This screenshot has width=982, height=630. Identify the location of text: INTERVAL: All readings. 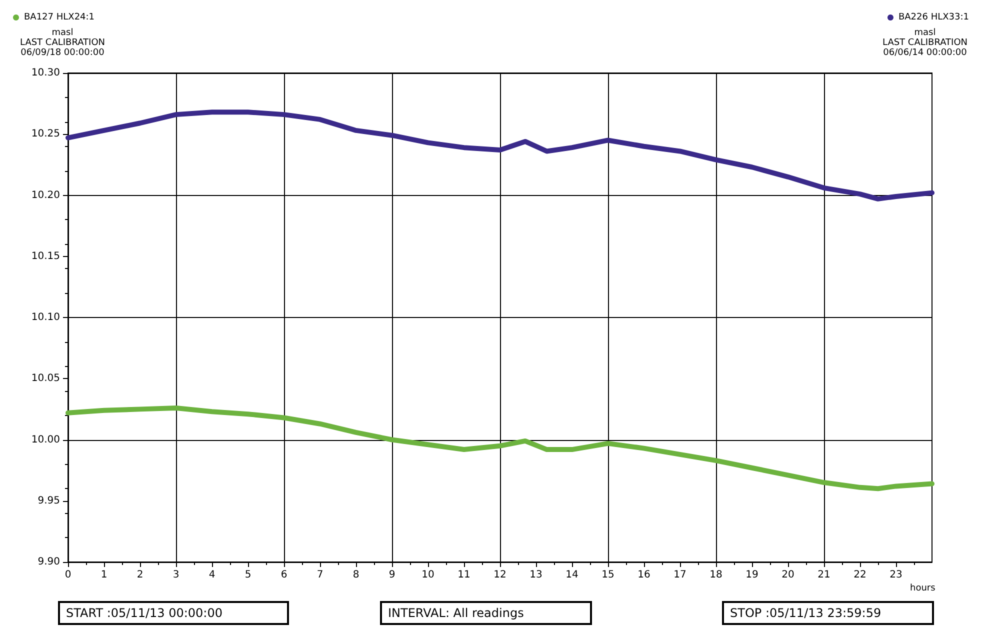
(486, 613).